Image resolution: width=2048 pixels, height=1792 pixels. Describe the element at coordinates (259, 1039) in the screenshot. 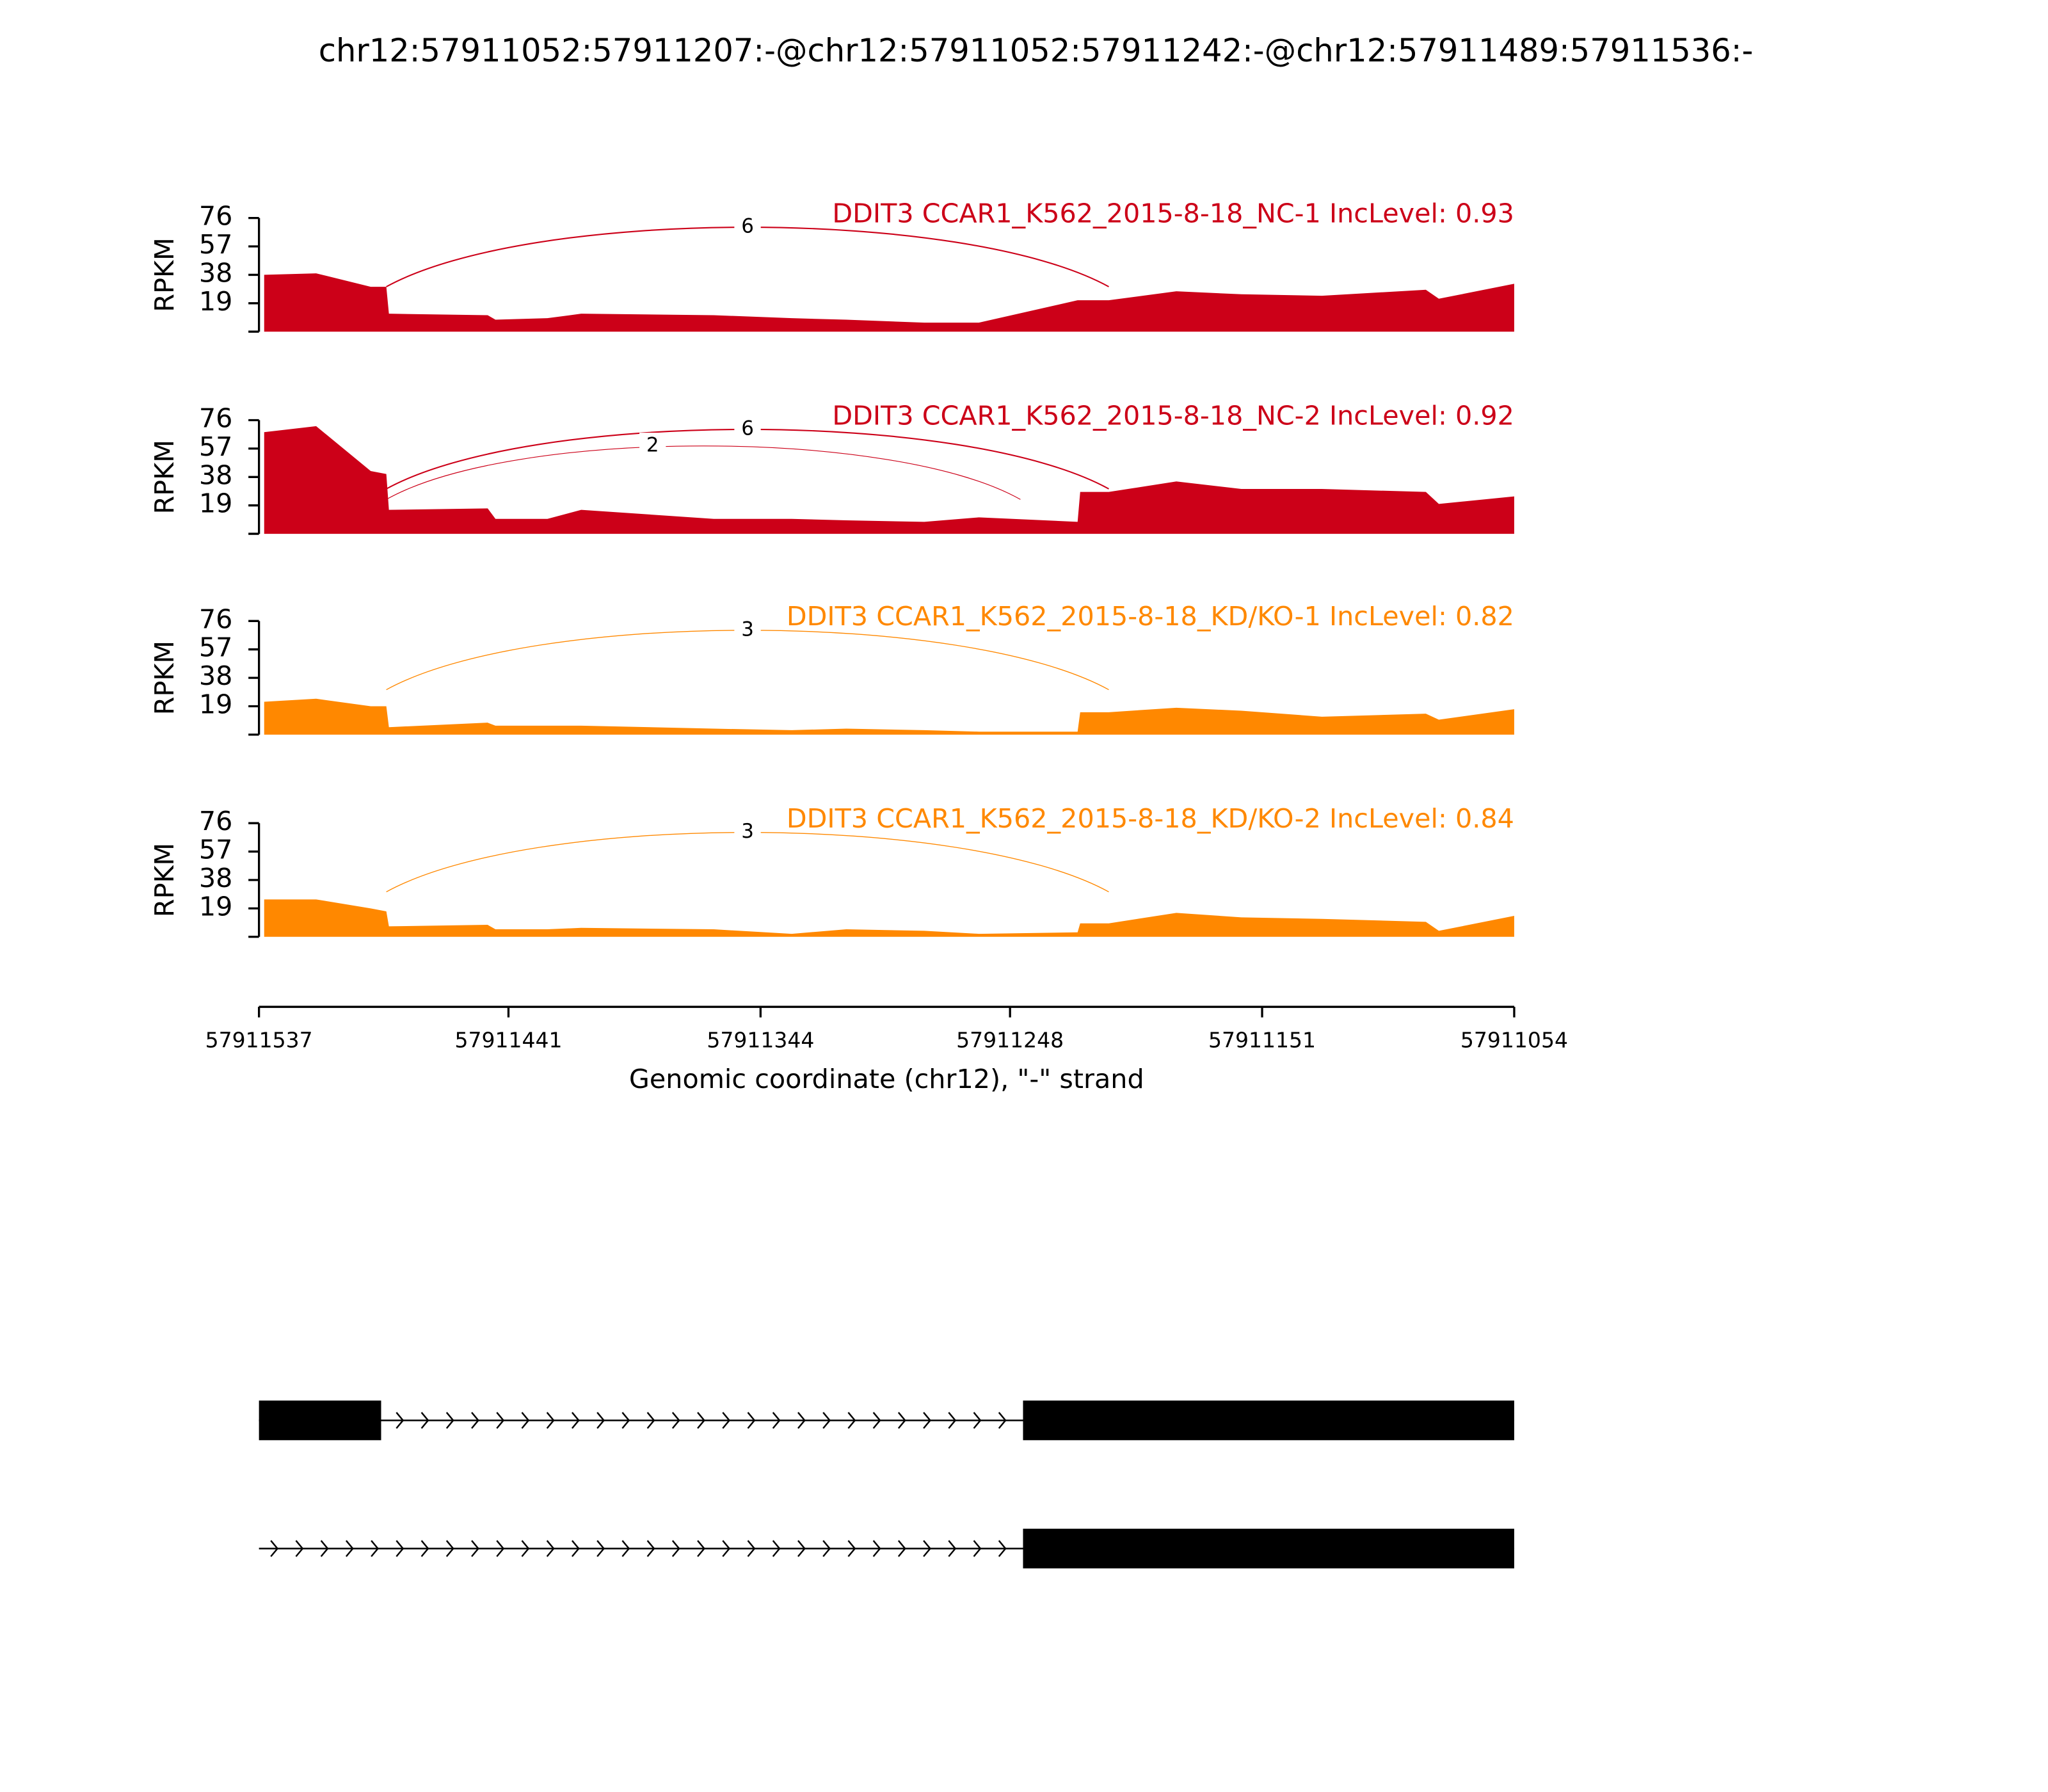

I see `x-tick-label: 57911537` at that location.